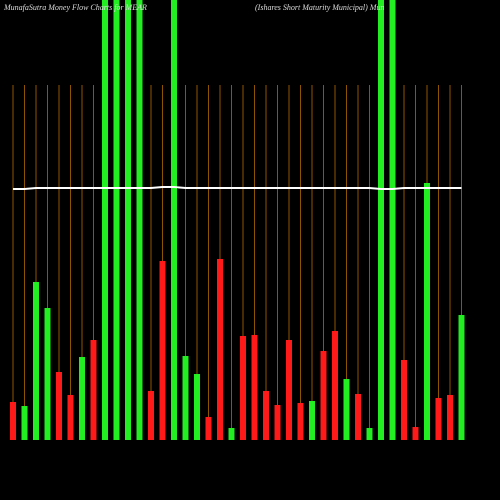 The image size is (500, 500). I want to click on chart-subtitle: (Ishares Short Maturity Municipal) Mun, so click(319, 7).